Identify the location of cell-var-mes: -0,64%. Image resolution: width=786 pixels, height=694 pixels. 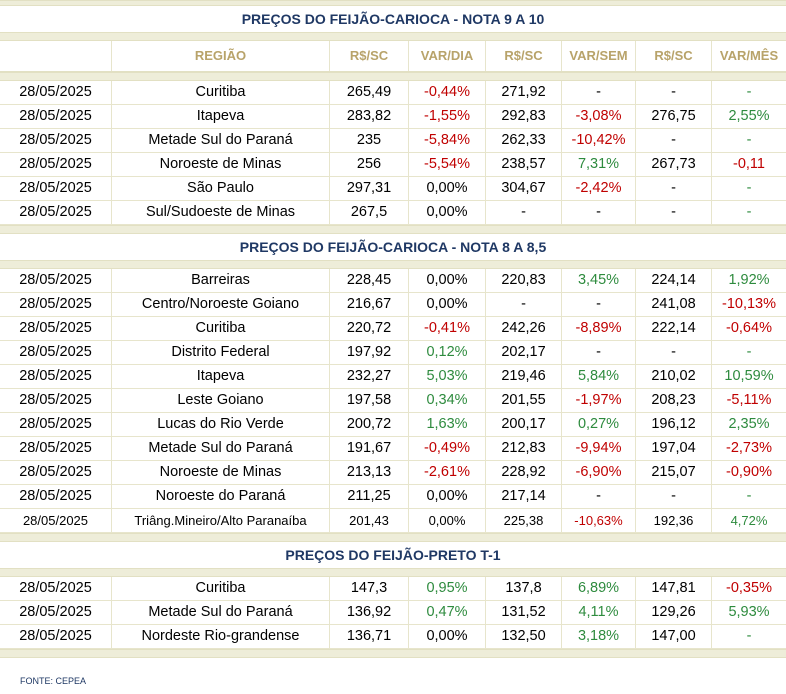
(749, 328).